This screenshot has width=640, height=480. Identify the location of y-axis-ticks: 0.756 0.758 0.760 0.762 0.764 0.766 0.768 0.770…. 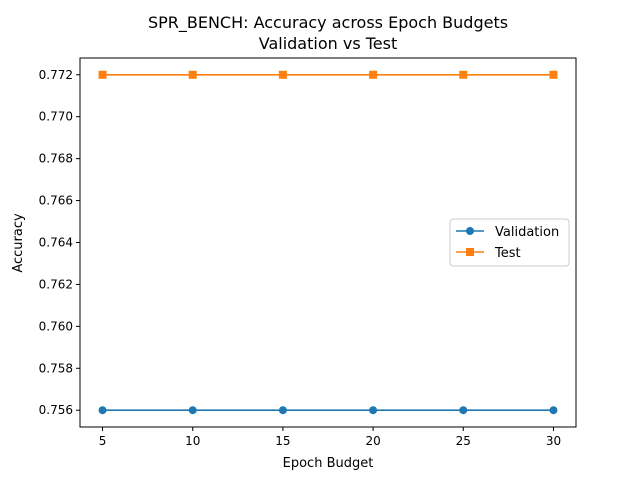
(59, 242).